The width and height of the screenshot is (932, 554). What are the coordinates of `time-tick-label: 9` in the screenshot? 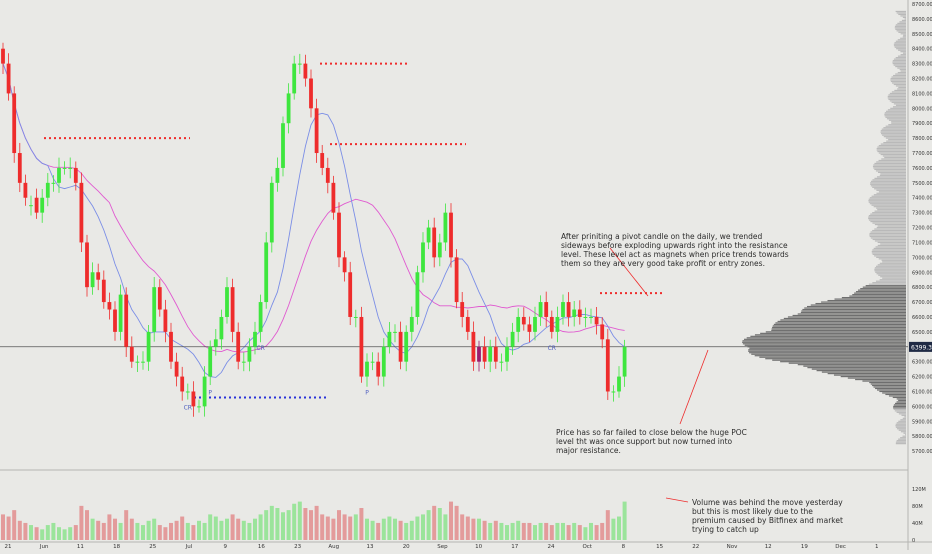 It's located at (225, 547).